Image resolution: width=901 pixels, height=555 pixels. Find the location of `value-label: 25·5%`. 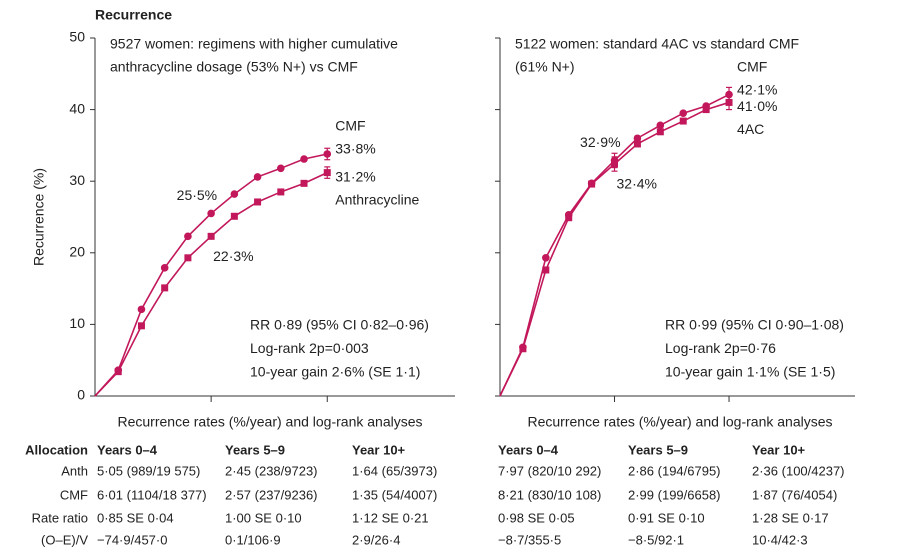

value-label: 25·5% is located at coordinates (197, 195).